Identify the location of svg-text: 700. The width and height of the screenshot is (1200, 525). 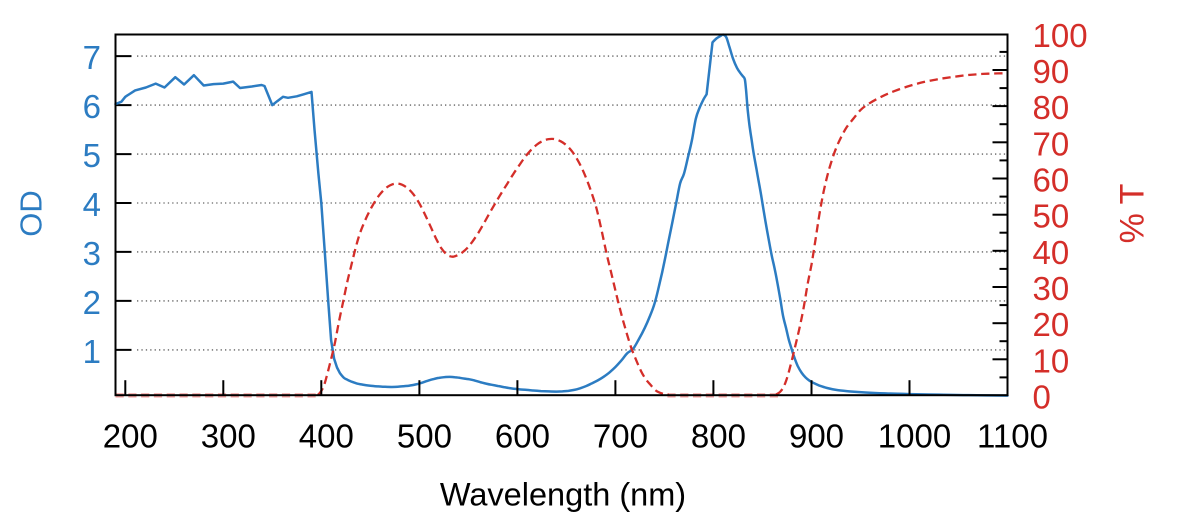
(620, 436).